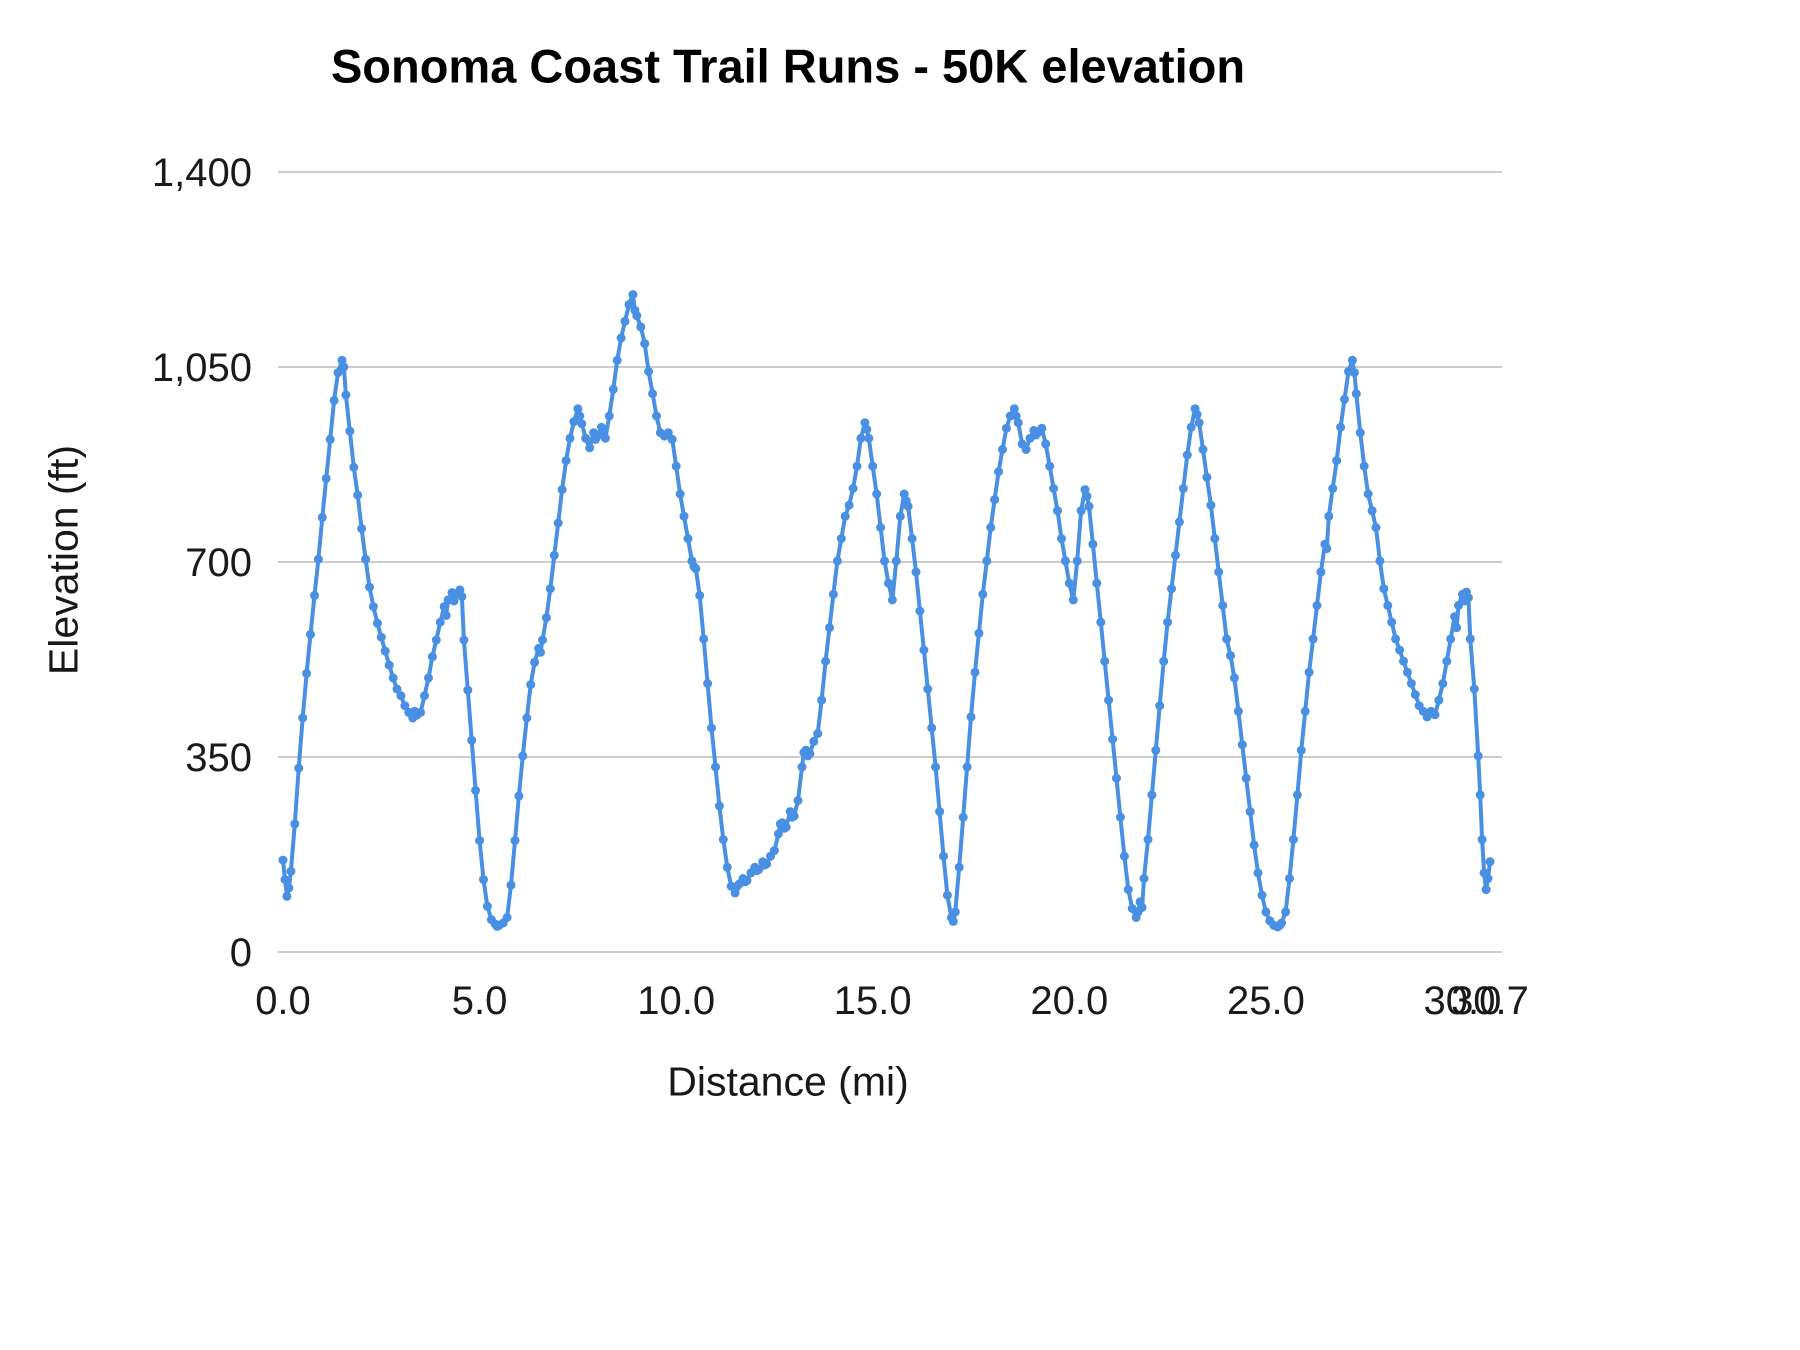 The image size is (1800, 1350). I want to click on chart-title: Sonoma Coast Trail Runs - 50K elevation, so click(788, 66).